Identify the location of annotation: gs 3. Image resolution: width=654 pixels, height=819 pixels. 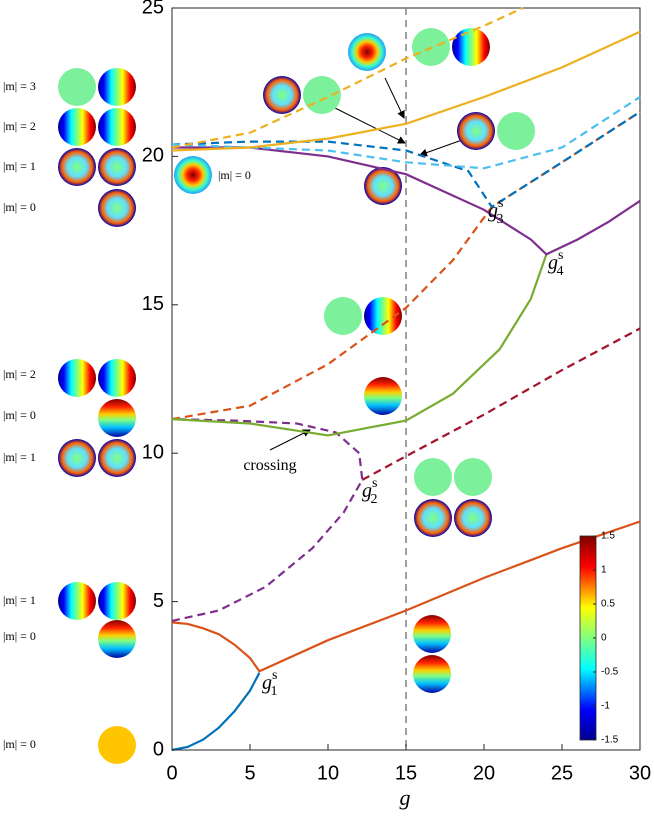
(495, 211).